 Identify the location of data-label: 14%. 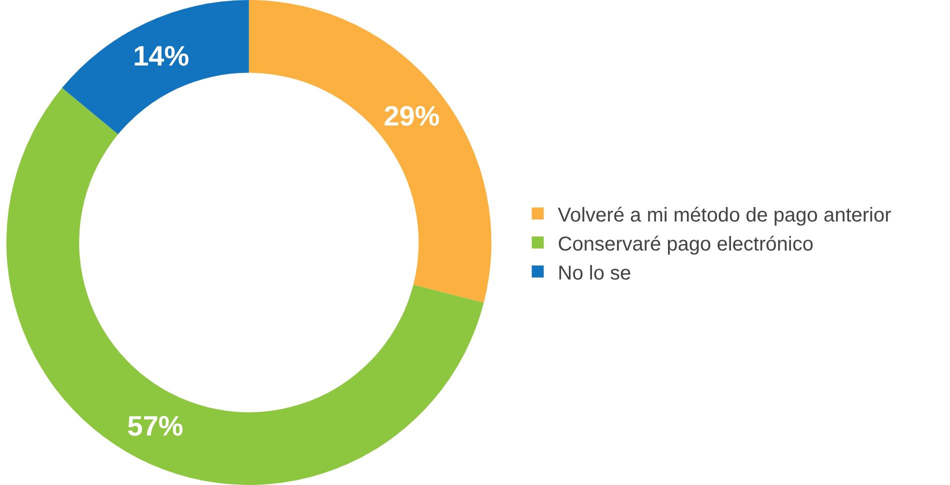
(161, 56).